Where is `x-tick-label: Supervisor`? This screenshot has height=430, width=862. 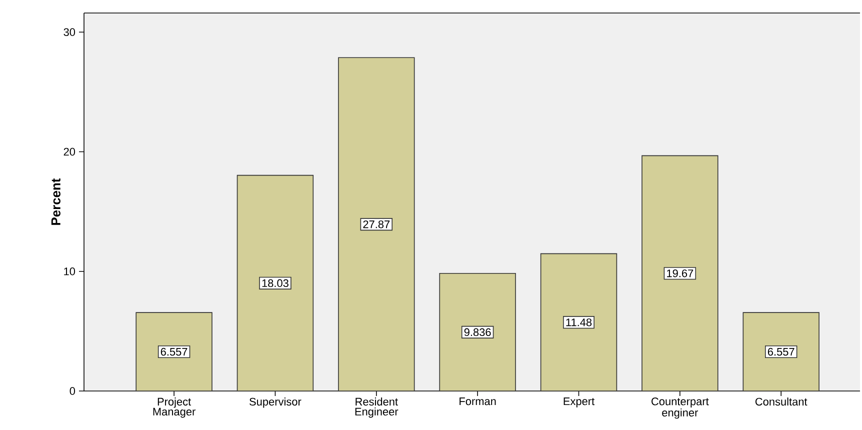 x-tick-label: Supervisor is located at coordinates (276, 403).